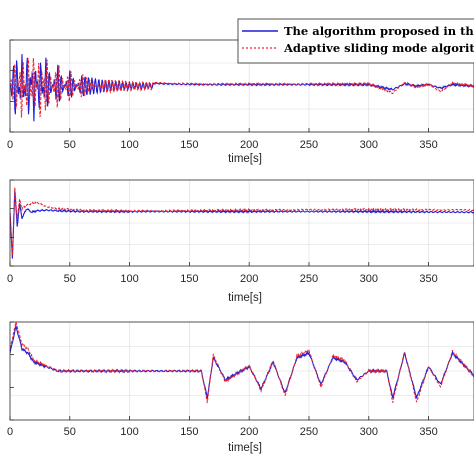 The width and height of the screenshot is (474, 474). What do you see at coordinates (378, 48) in the screenshot?
I see `legend-label-adaptive: Adaptive sliding mode algorithm` at bounding box center [378, 48].